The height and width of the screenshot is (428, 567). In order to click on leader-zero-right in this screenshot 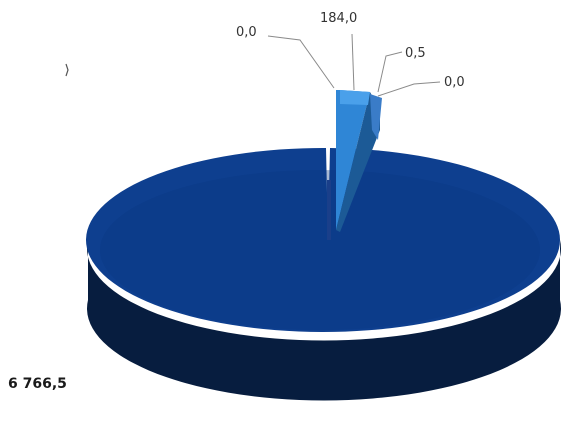, I will do `click(409, 89)`.